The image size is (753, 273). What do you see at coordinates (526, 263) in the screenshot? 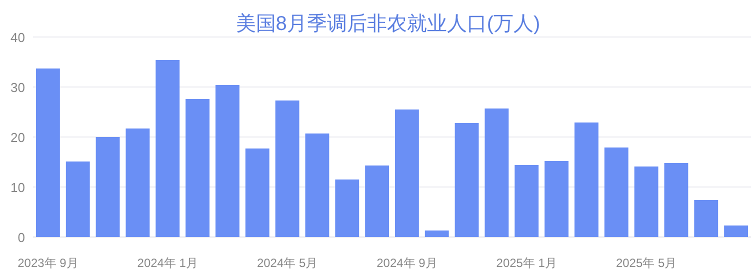
I see `x-tick-label: 2025年 1月` at bounding box center [526, 263].